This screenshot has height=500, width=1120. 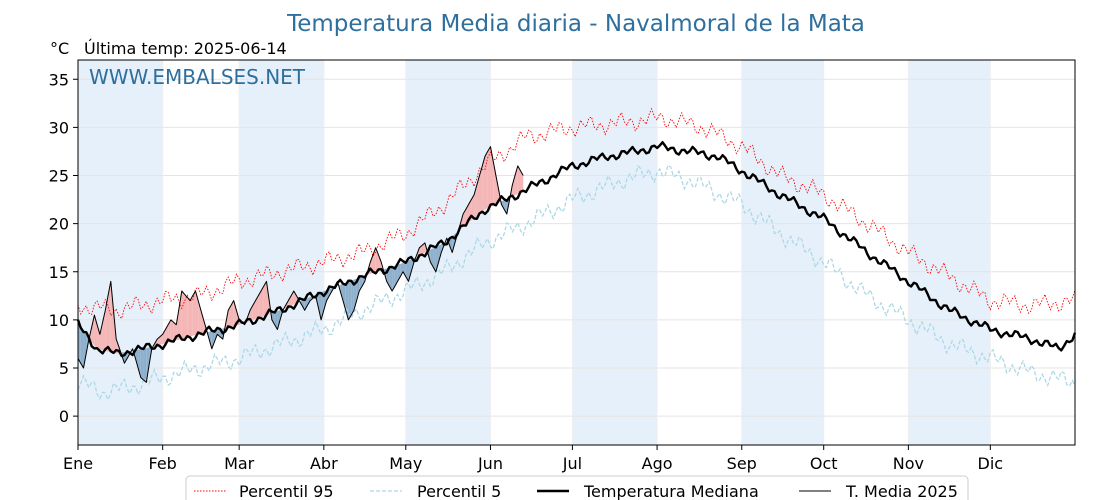 What do you see at coordinates (657, 463) in the screenshot?
I see `x-tick-label: Ago` at bounding box center [657, 463].